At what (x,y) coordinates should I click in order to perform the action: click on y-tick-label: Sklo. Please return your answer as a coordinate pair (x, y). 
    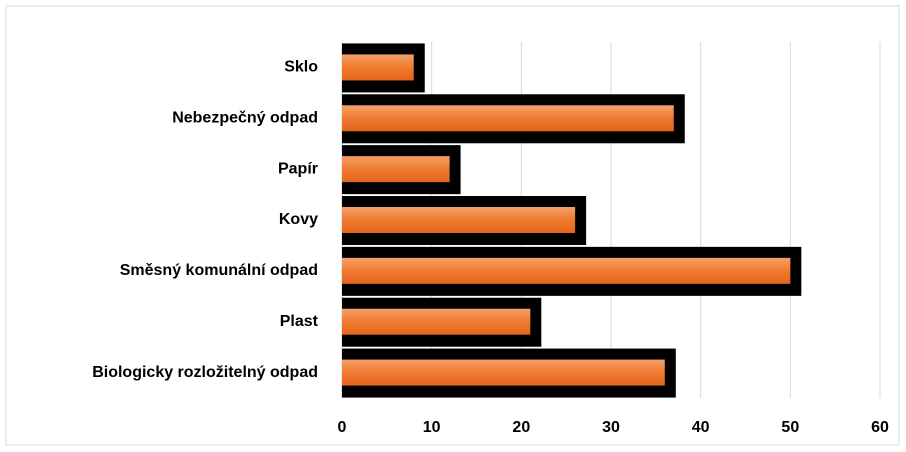
    Looking at the image, I should click on (301, 67).